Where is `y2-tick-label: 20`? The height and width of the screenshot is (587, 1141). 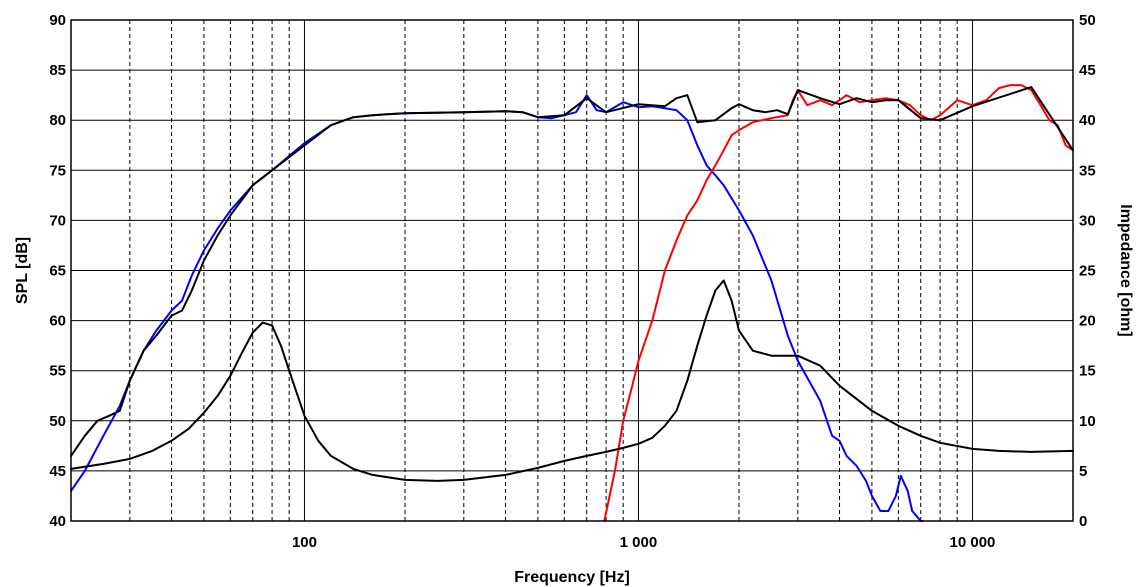 y2-tick-label: 20 is located at coordinates (1087, 321).